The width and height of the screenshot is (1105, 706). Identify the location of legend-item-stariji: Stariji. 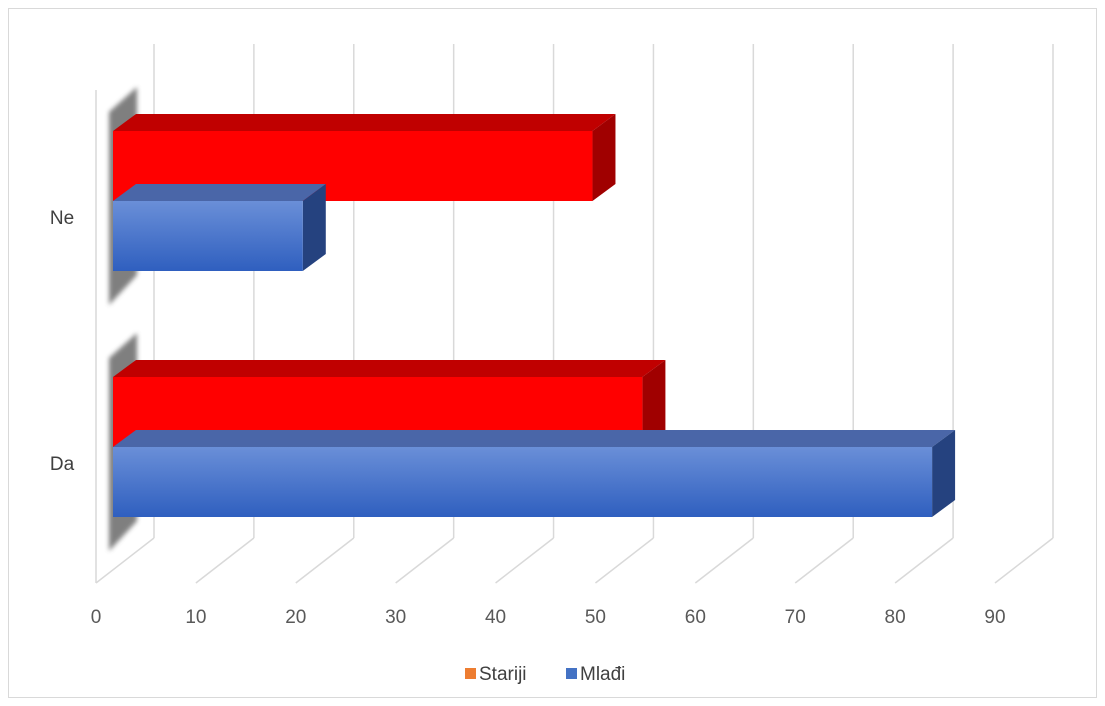
(496, 674).